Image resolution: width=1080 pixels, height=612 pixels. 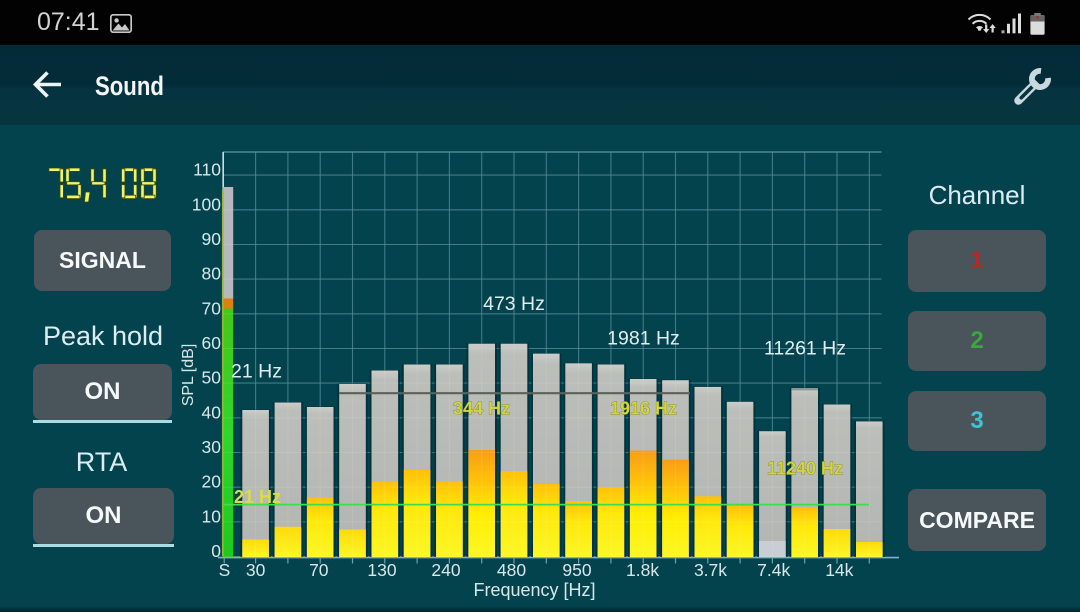 What do you see at coordinates (225, 570) in the screenshot?
I see `svg-text: S` at bounding box center [225, 570].